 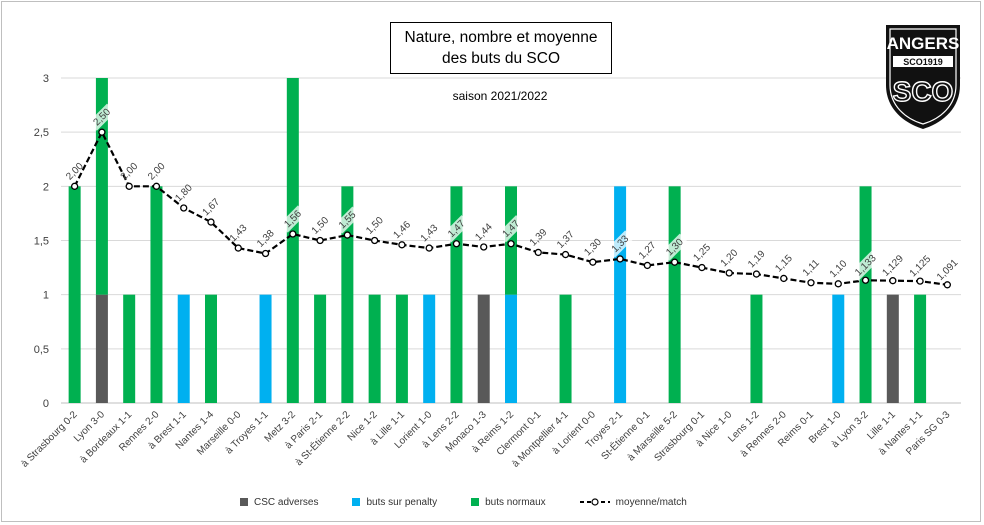 I want to click on data-label: 1,19, so click(x=757, y=259).